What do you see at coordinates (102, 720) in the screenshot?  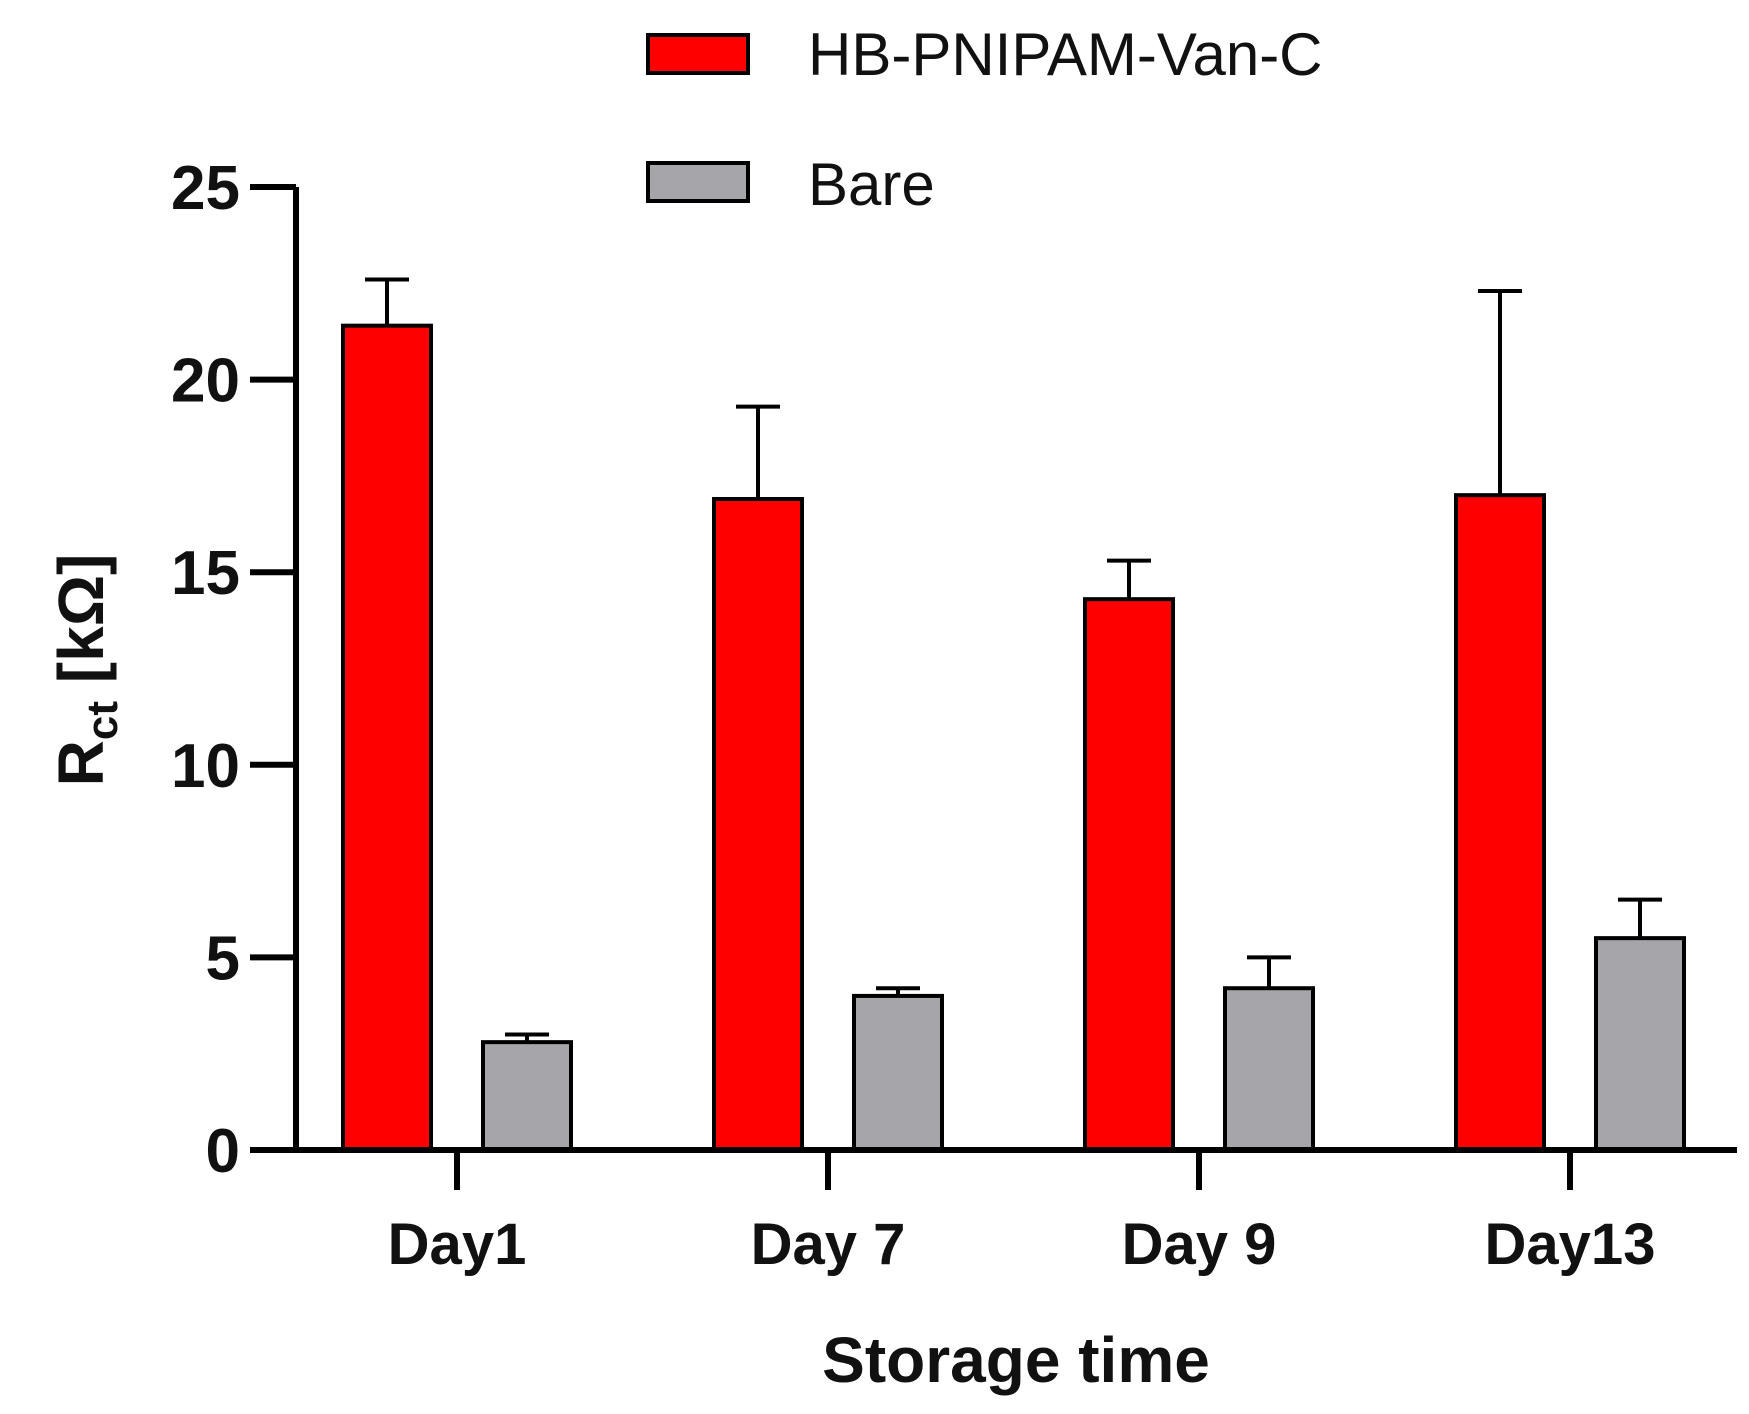 I see `y-axis-title-sub: ct` at bounding box center [102, 720].